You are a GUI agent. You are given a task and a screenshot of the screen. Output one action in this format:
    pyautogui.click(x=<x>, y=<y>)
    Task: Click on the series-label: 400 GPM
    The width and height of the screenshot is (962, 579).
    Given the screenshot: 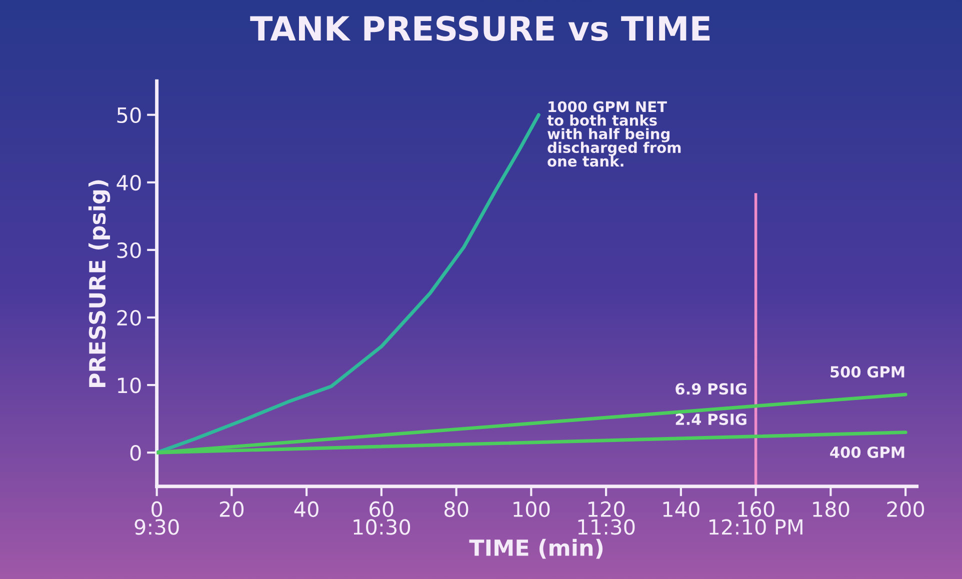 What is the action you would take?
    pyautogui.click(x=867, y=452)
    